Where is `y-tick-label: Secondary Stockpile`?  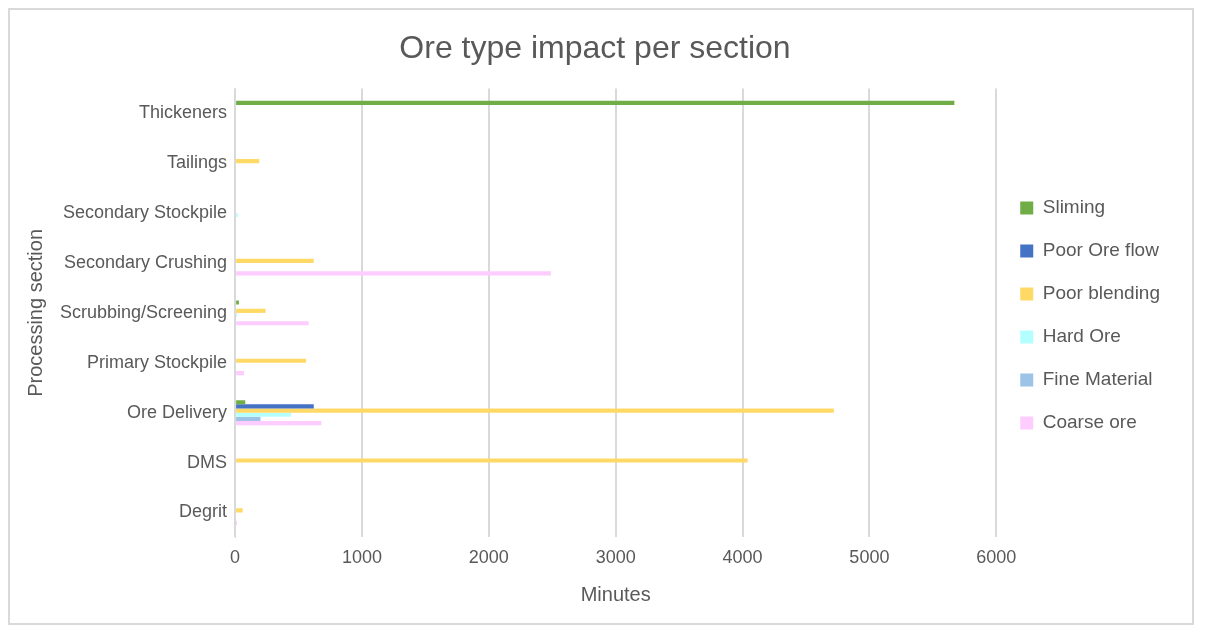
y-tick-label: Secondary Stockpile is located at coordinates (145, 212).